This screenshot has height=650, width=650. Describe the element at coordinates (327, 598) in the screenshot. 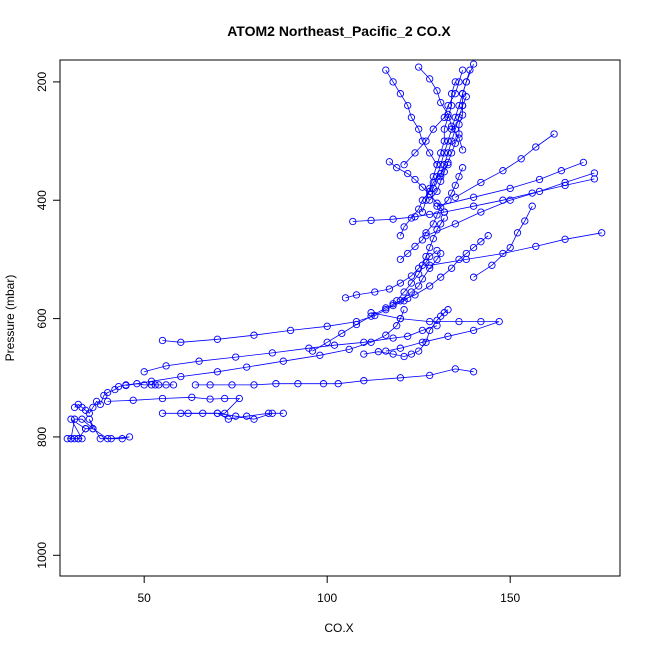

I see `x-tick-label: 100` at that location.